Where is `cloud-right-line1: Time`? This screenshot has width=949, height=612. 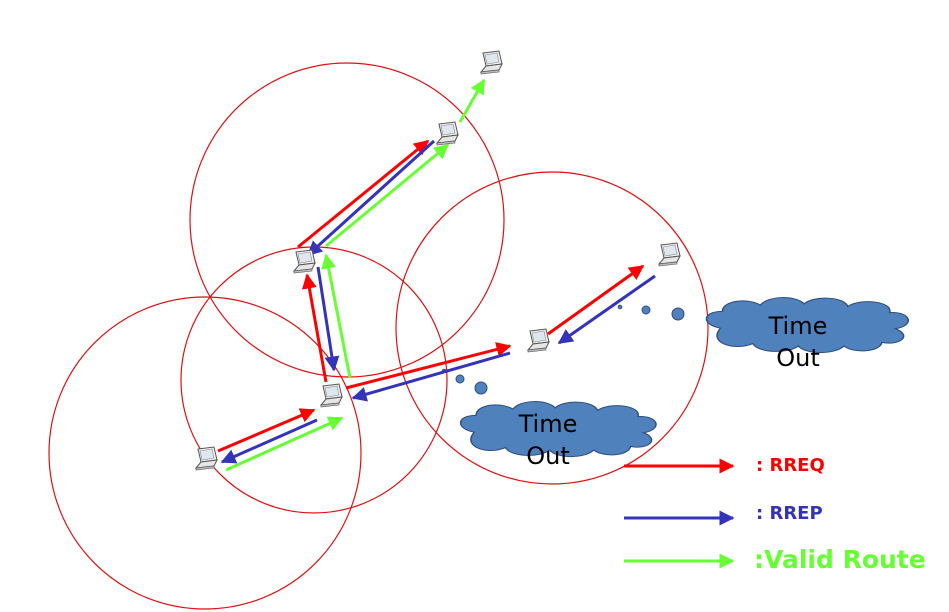
cloud-right-line1: Time is located at coordinates (798, 326).